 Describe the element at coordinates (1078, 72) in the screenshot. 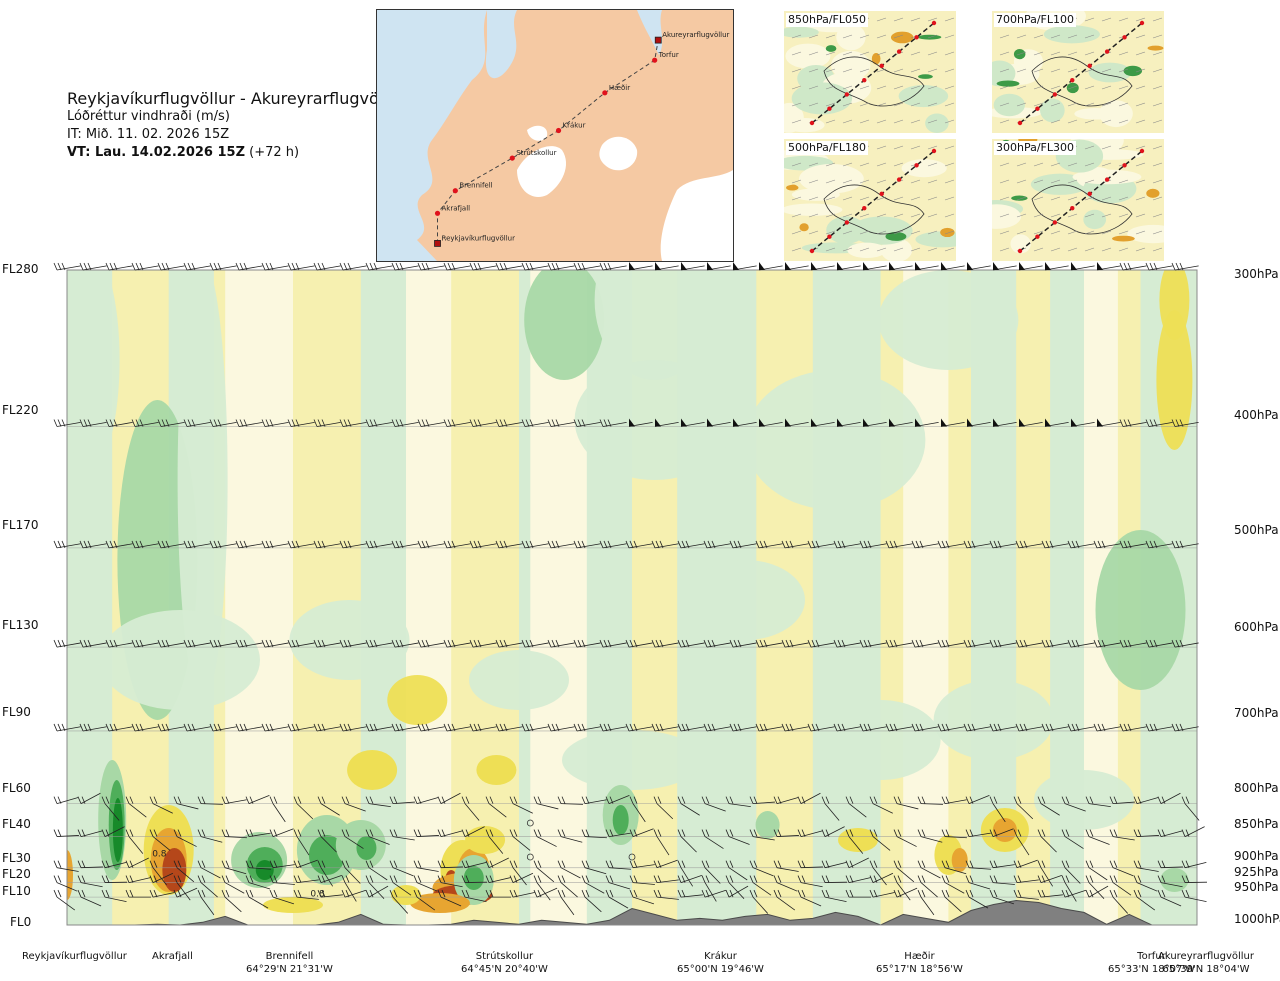

I see `mini-map-700: 700hPa/FL100` at that location.